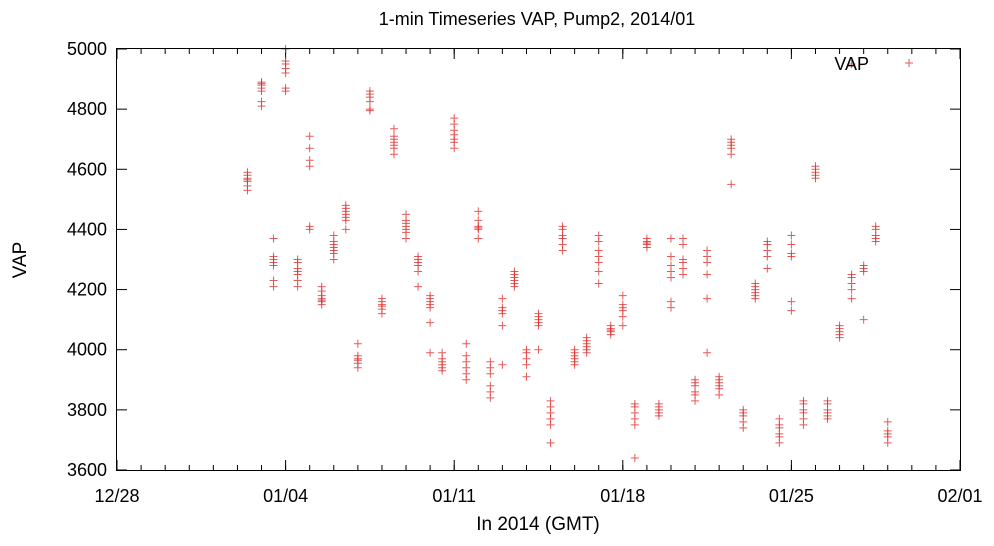 The width and height of the screenshot is (994, 546). I want to click on y-axis-label: VAP, so click(20, 260).